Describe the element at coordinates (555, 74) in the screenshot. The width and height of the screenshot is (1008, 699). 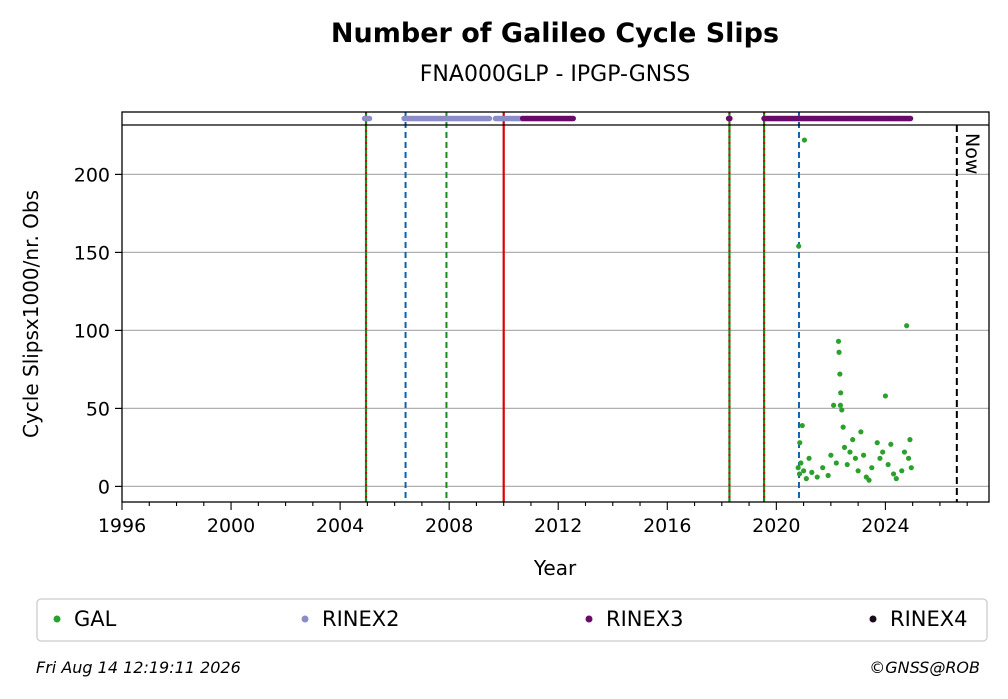
I see `chart-subtitle: FNA000GLP - IPGP-GNSS` at that location.